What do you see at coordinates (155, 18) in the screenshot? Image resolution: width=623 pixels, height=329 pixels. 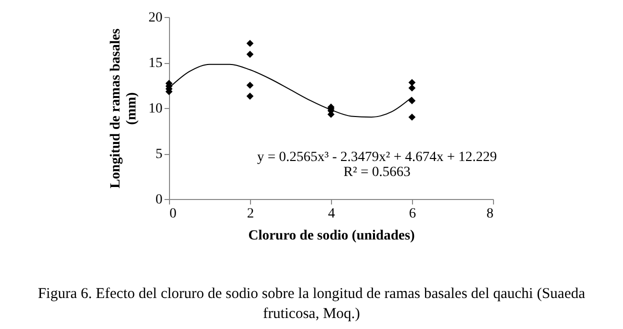 I see `y-tick-label: 20` at bounding box center [155, 18].